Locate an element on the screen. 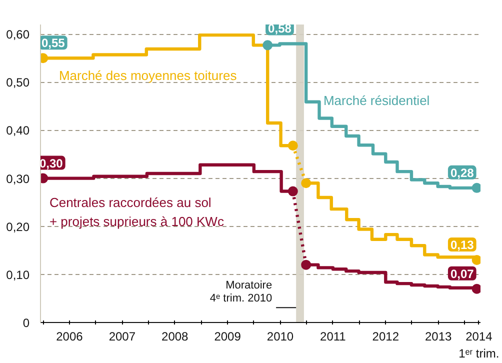 The image size is (502, 363). series-label: Marché des moyennes toitures is located at coordinates (148, 75).